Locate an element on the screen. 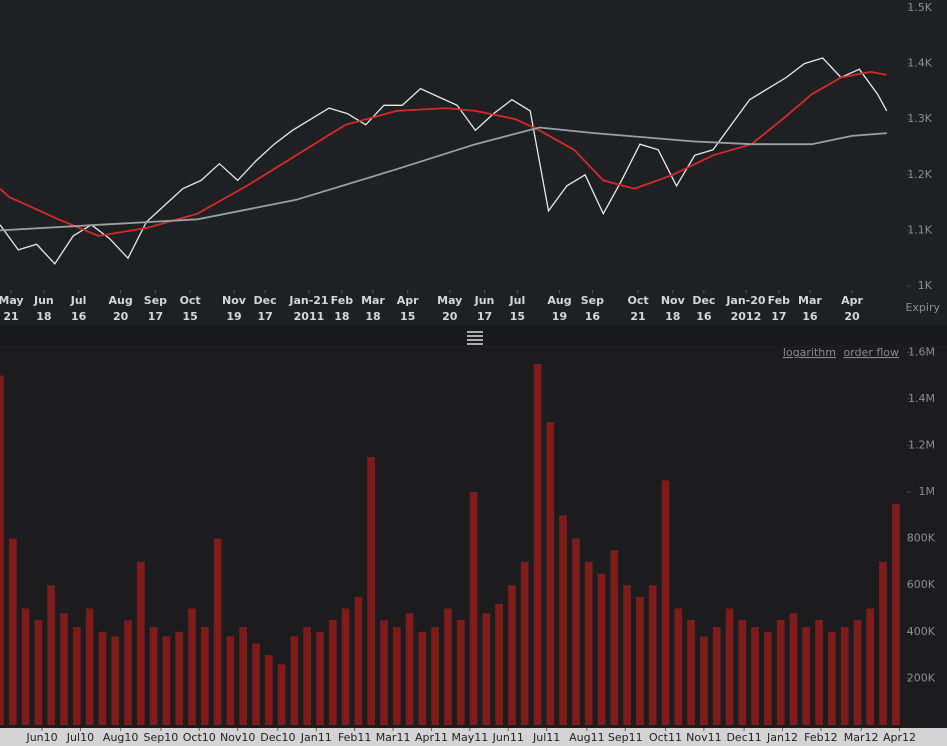 The image size is (947, 746). x-tick-sublabel: 19 is located at coordinates (233, 316).